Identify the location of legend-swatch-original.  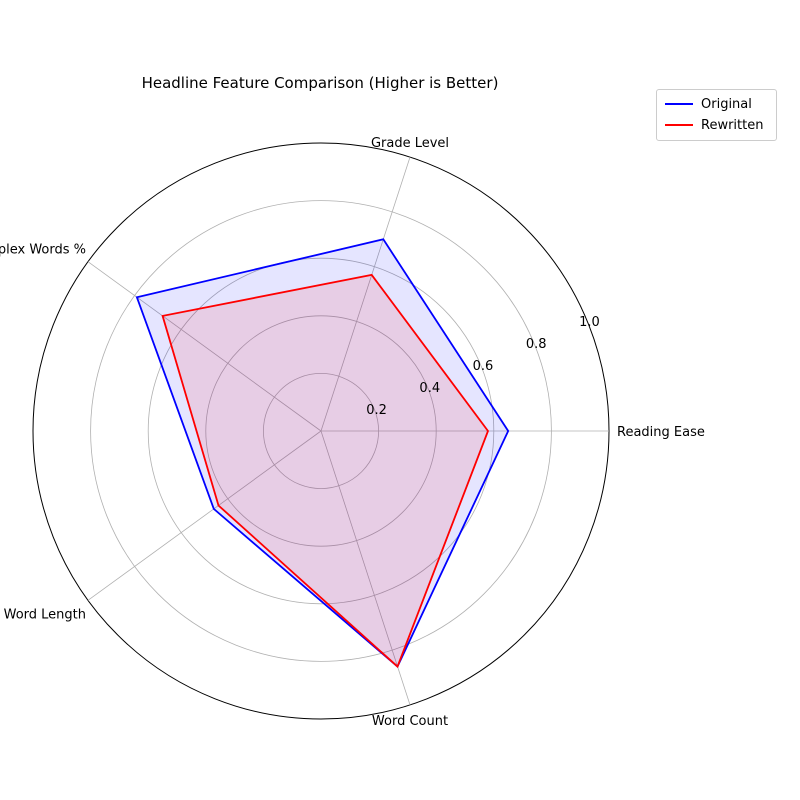
(679, 104).